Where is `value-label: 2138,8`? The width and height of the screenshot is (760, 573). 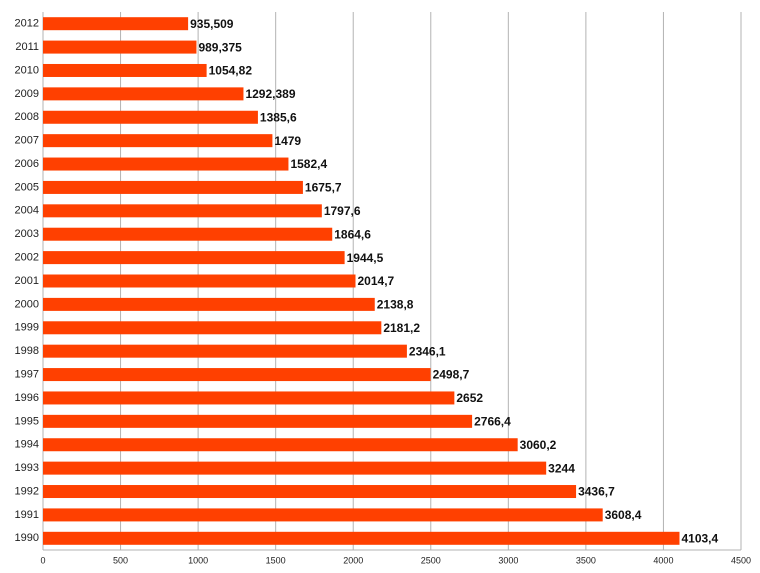
value-label: 2138,8 is located at coordinates (395, 305).